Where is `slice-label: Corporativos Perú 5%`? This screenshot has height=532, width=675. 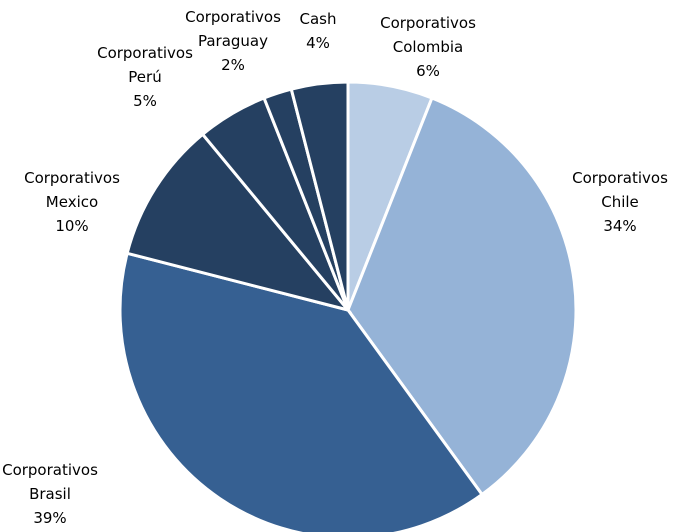 slice-label: Corporativos Perú 5% is located at coordinates (145, 77).